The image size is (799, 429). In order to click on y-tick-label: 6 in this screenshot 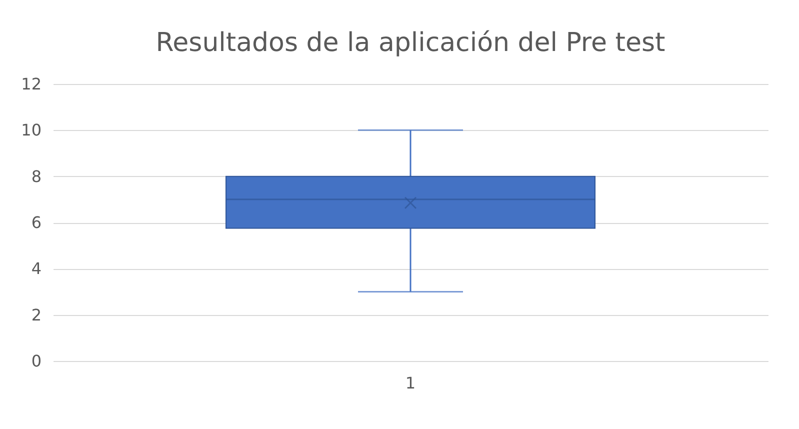, I will do `click(36, 222)`.